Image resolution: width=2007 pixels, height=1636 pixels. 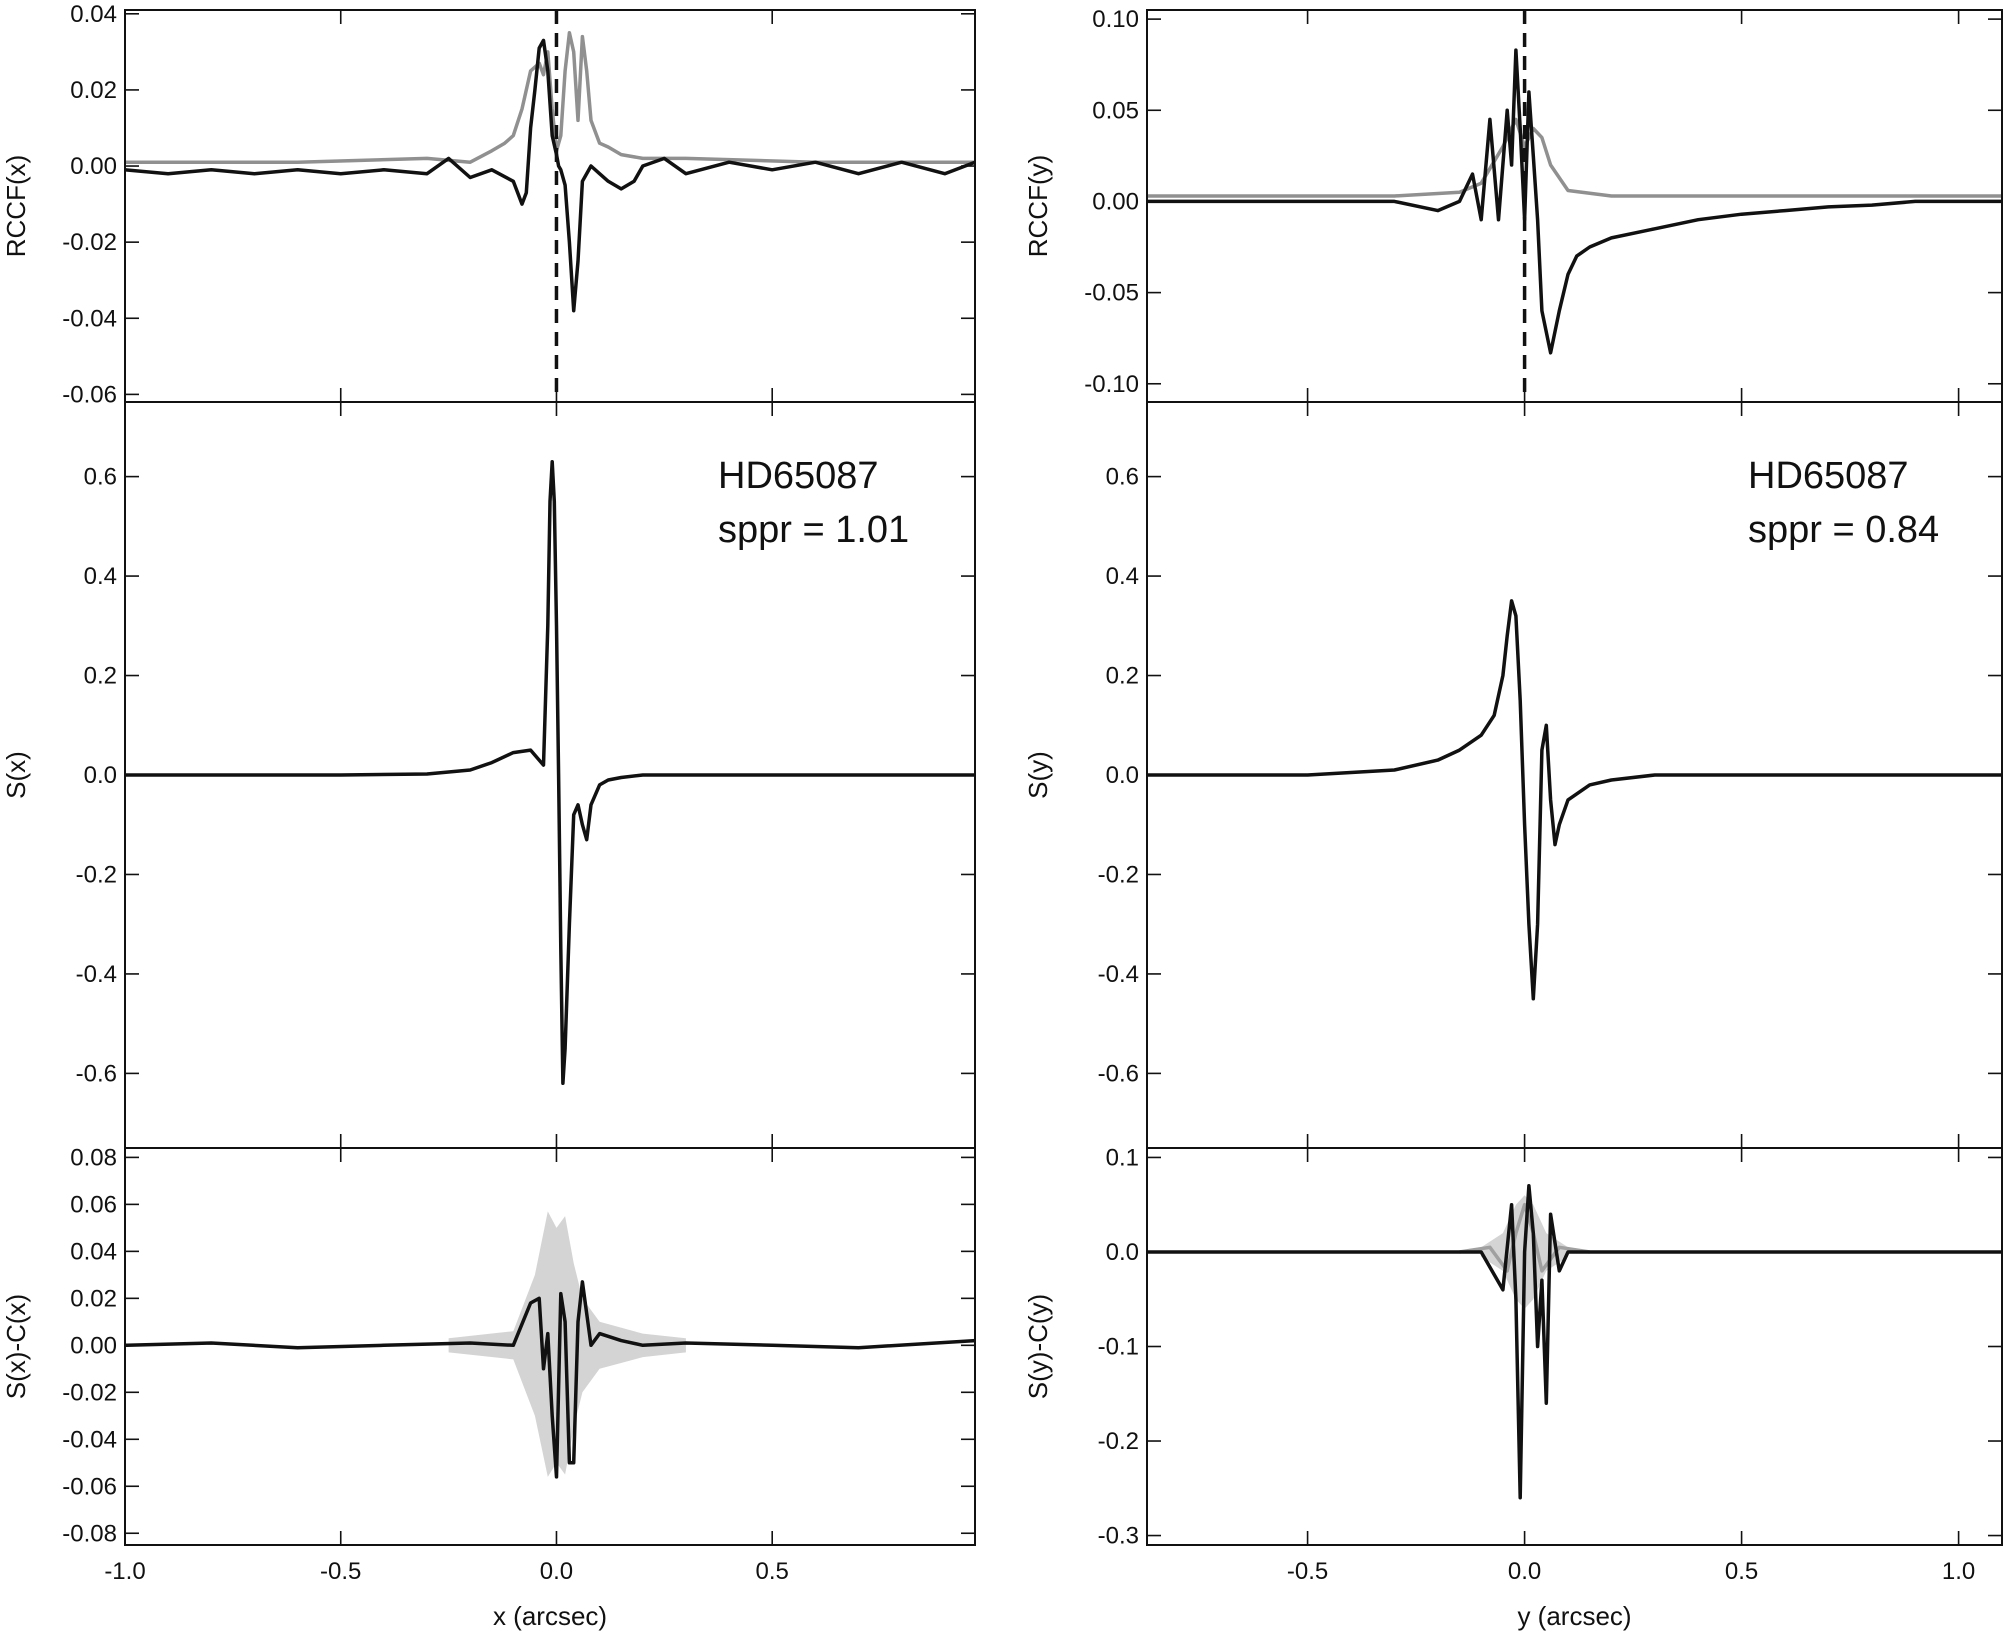 What do you see at coordinates (1038, 775) in the screenshot?
I see `y-axis-label: S(y)` at bounding box center [1038, 775].